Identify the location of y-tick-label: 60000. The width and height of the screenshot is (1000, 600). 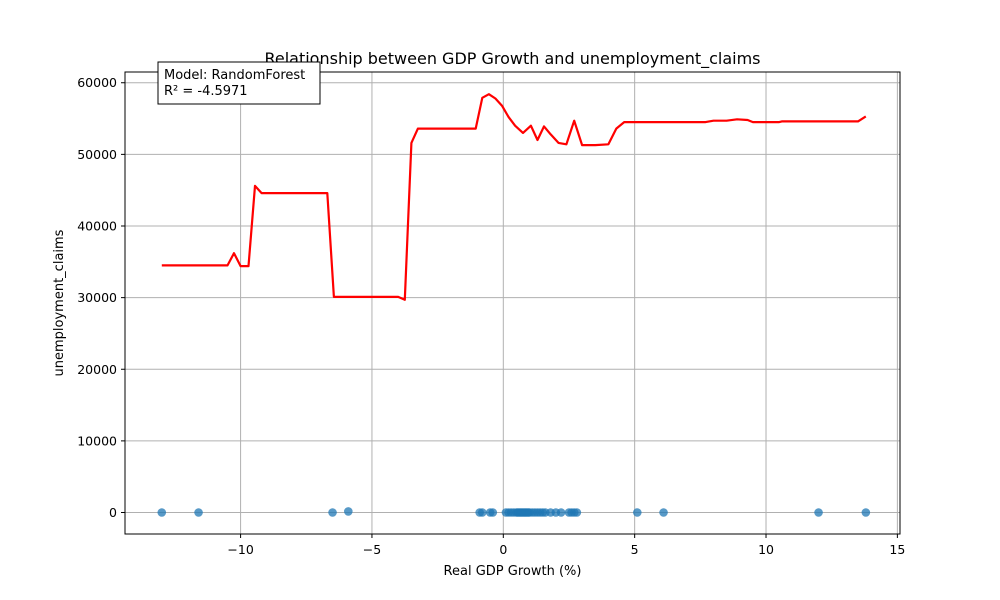
(97, 82).